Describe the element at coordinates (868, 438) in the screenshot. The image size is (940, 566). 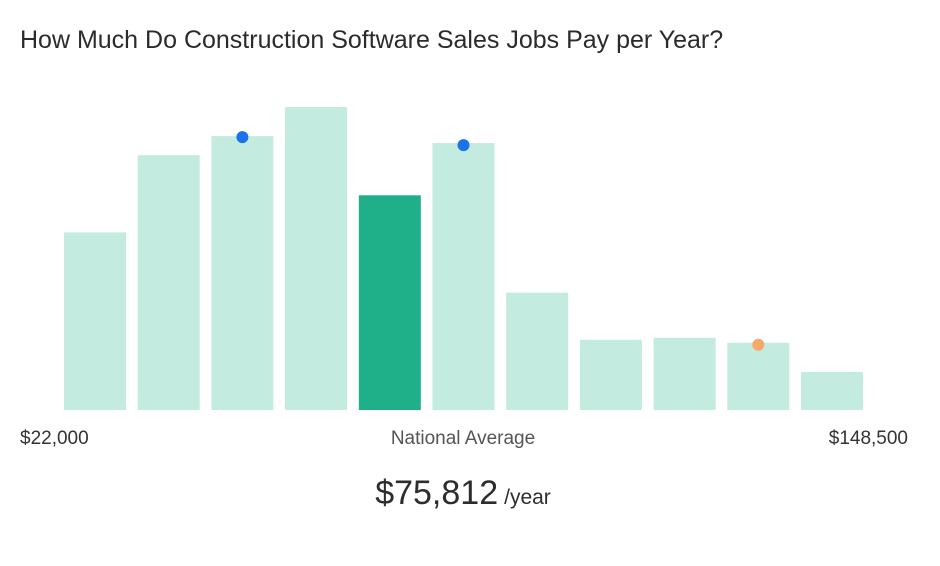
I see `axis-max-label: $148,500` at that location.